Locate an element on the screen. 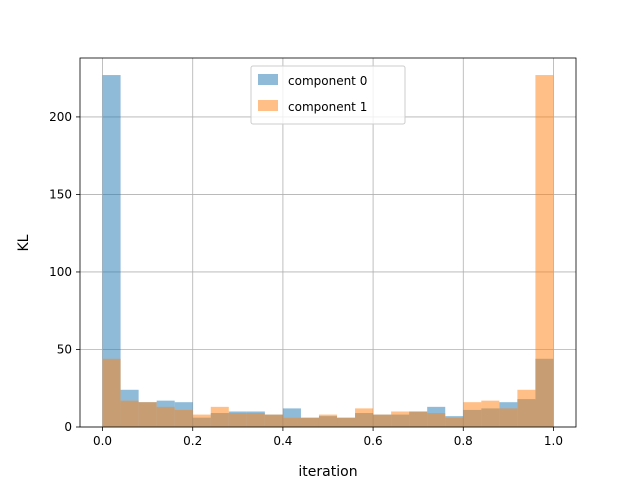  y-tick-label: 200 is located at coordinates (60, 117).